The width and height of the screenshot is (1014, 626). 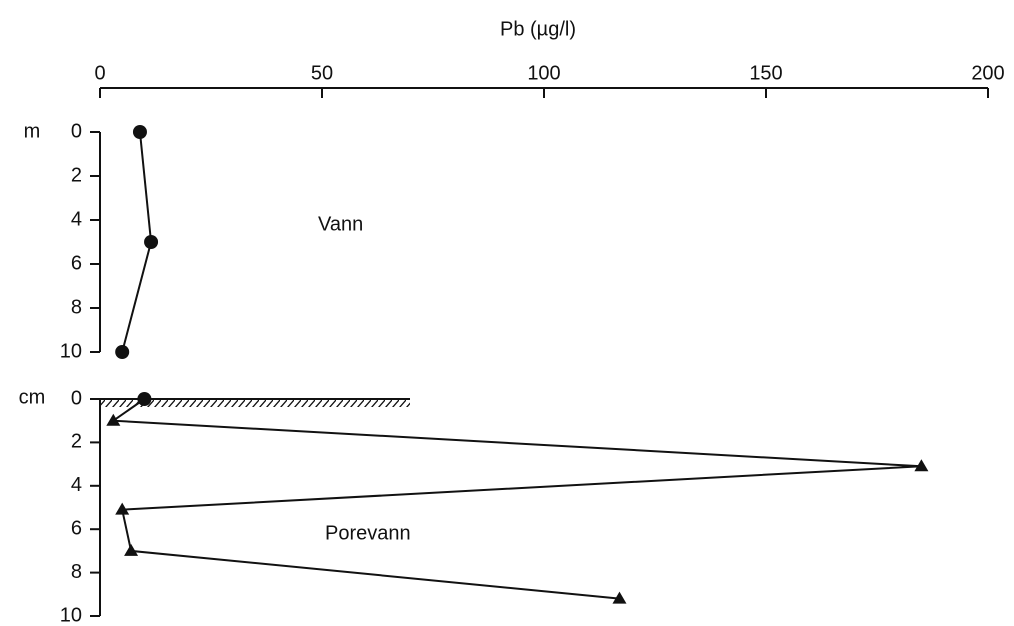 What do you see at coordinates (255, 403) in the screenshot?
I see `sediment-hatch` at bounding box center [255, 403].